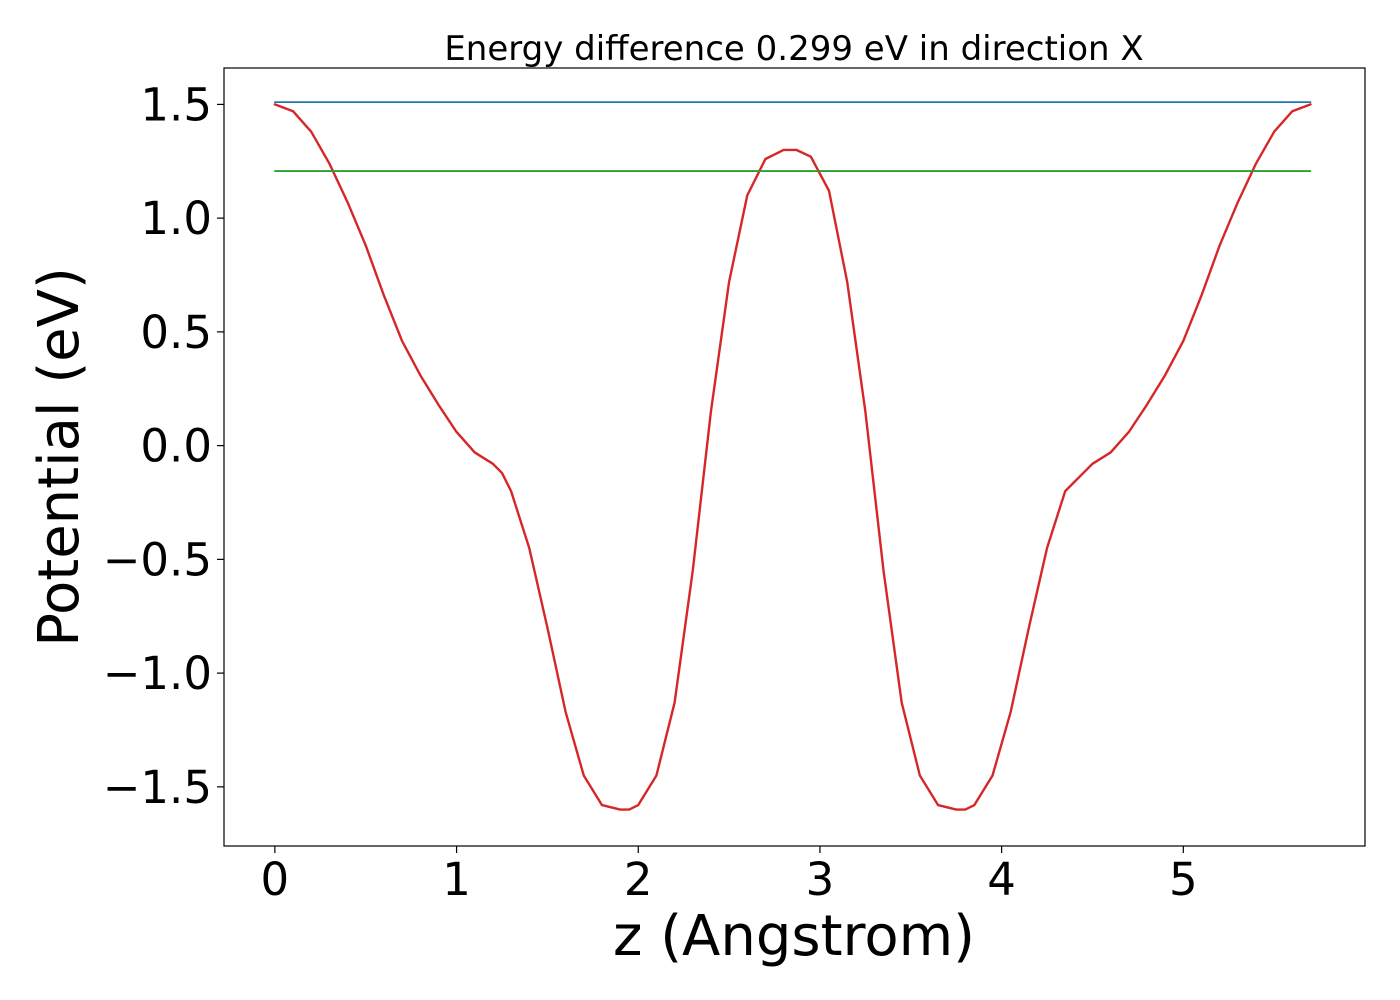 This screenshot has width=1400, height=1000. What do you see at coordinates (794, 936) in the screenshot?
I see `x-axis-title: z (Angstrom)` at bounding box center [794, 936].